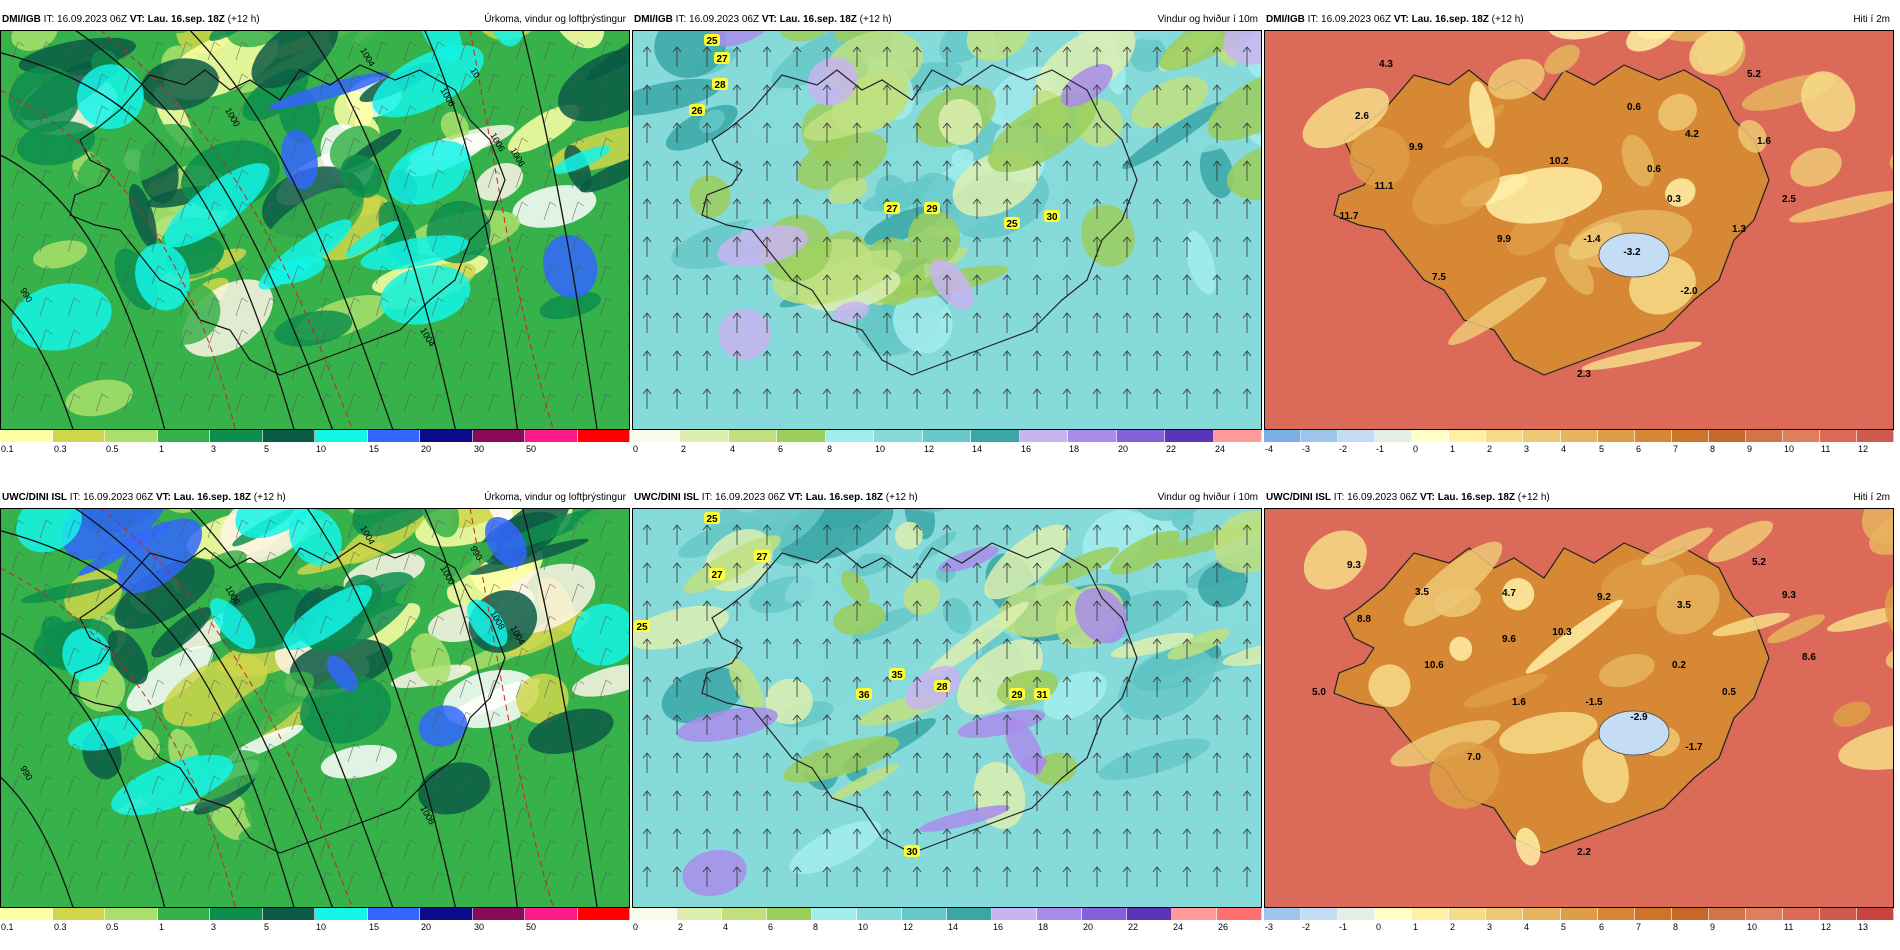 Image resolution: width=1900 pixels, height=950 pixels. Describe the element at coordinates (203, 497) in the screenshot. I see `valid-time: VT: Lau. 16.sep. 18Z` at that location.